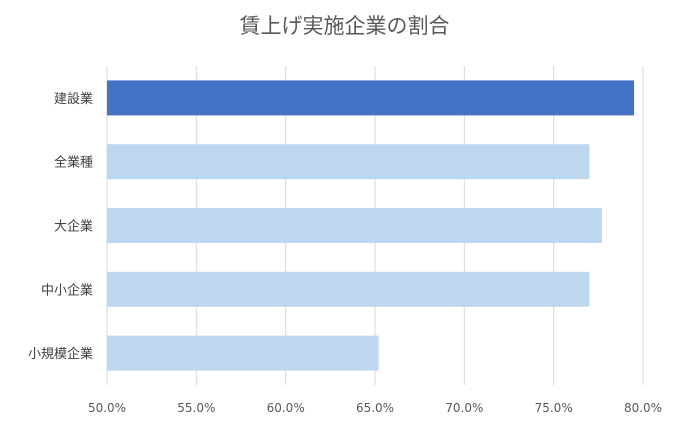 Image resolution: width=689 pixels, height=435 pixels. I want to click on category-label: 大企業, so click(73, 227).